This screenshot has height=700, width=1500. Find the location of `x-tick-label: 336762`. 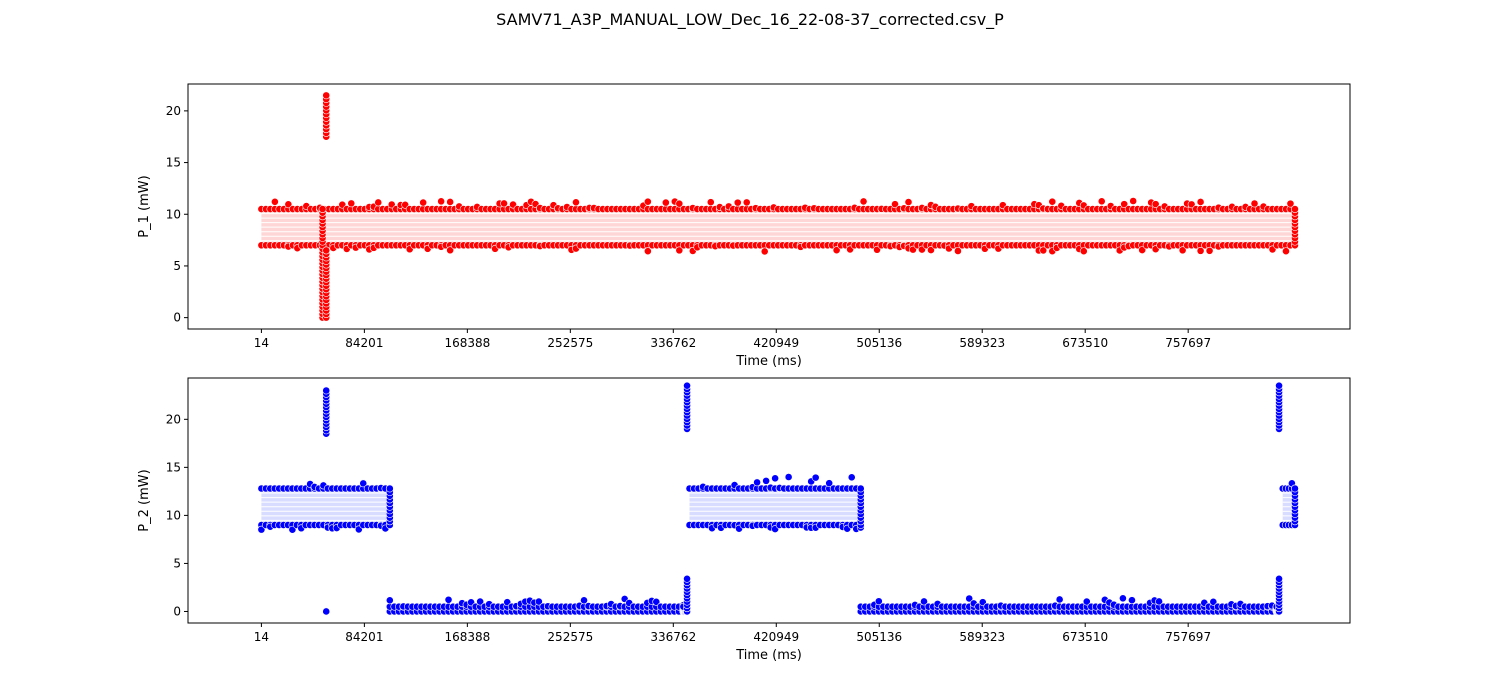

x-tick-label: 336762 is located at coordinates (673, 343).